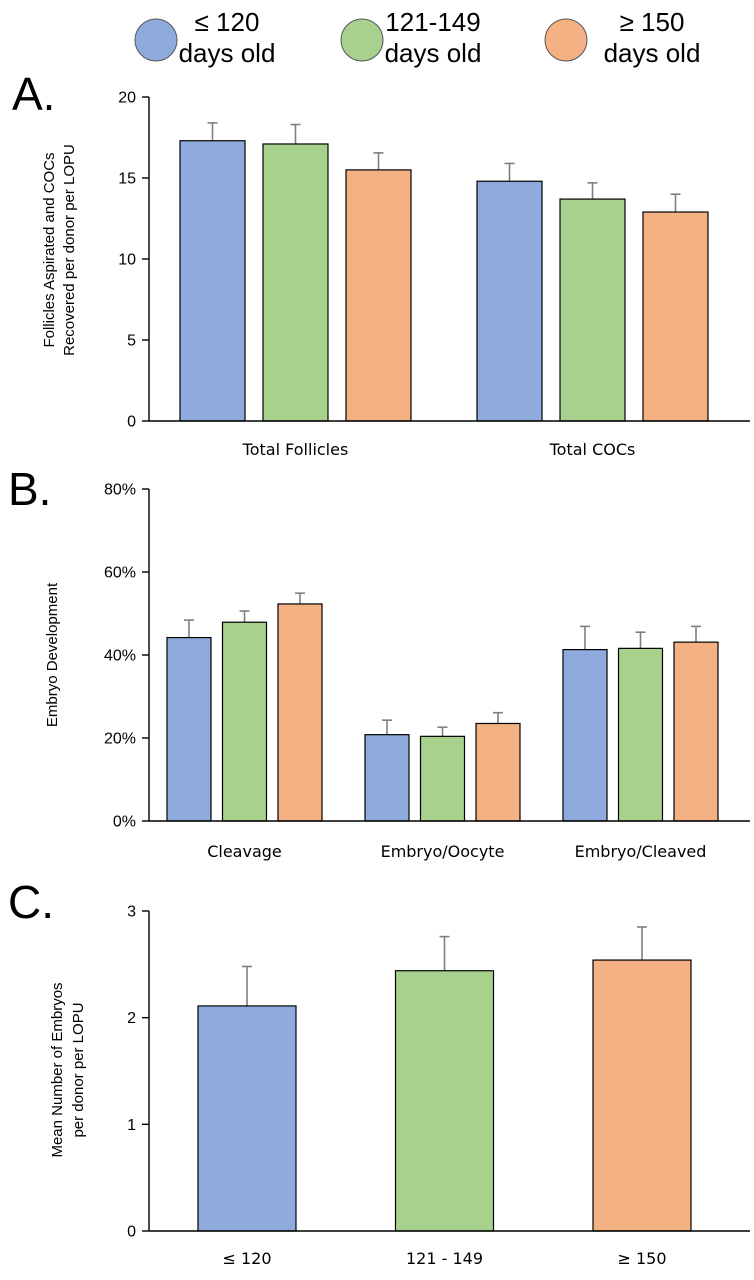  I want to click on y-axis-title: Mean Number of Embryos, so click(57, 1069).